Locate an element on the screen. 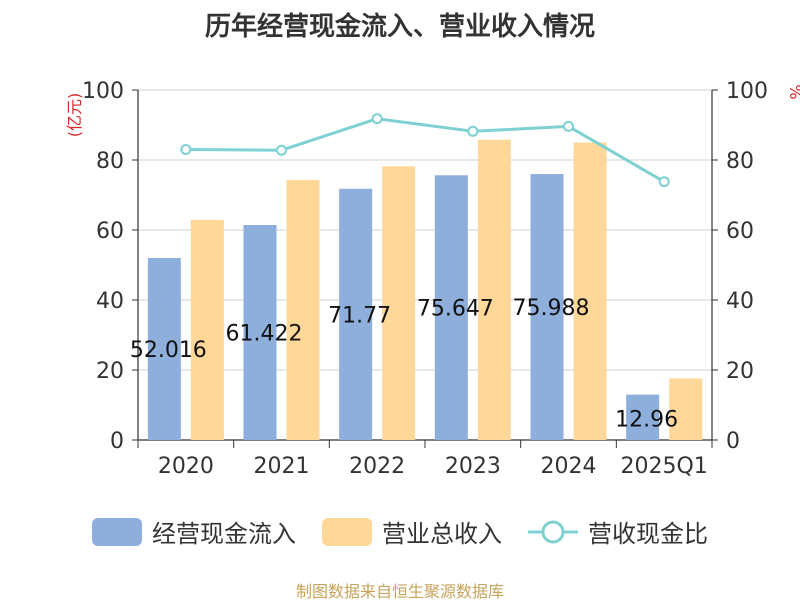 This screenshot has width=800, height=602. data-label-cash-inflow: 61.422 is located at coordinates (264, 334).